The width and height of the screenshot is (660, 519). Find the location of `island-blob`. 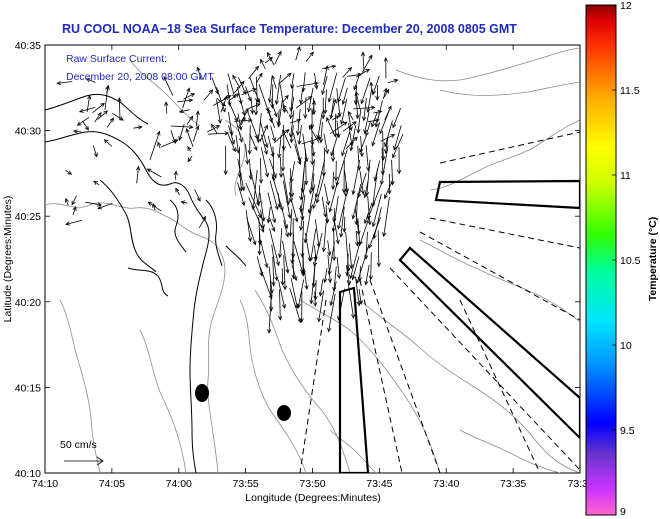

island-blob is located at coordinates (202, 393).